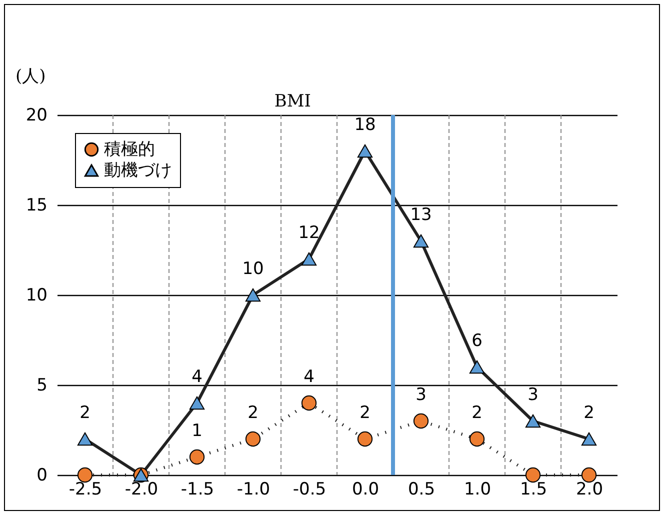  What do you see at coordinates (421, 215) in the screenshot?
I see `data-label: 13` at bounding box center [421, 215].